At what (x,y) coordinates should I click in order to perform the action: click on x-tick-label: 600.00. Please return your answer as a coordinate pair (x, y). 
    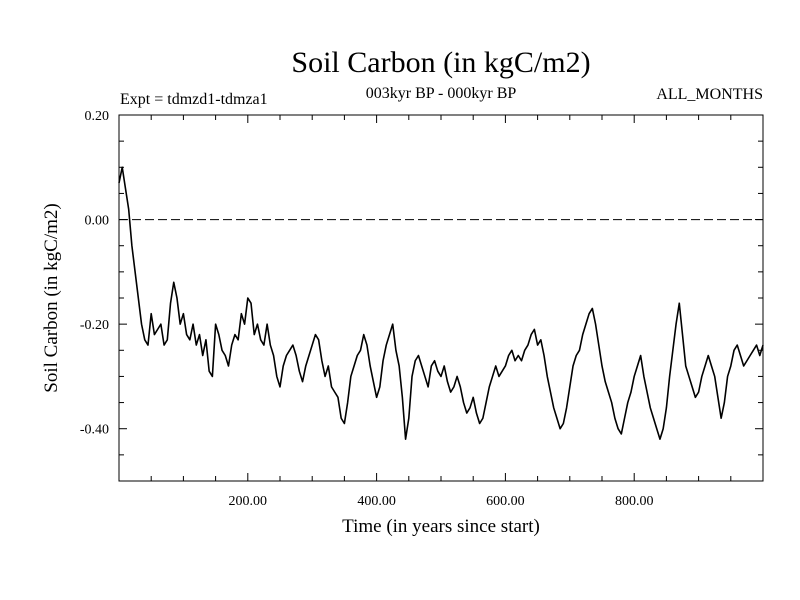
    Looking at the image, I should click on (505, 501).